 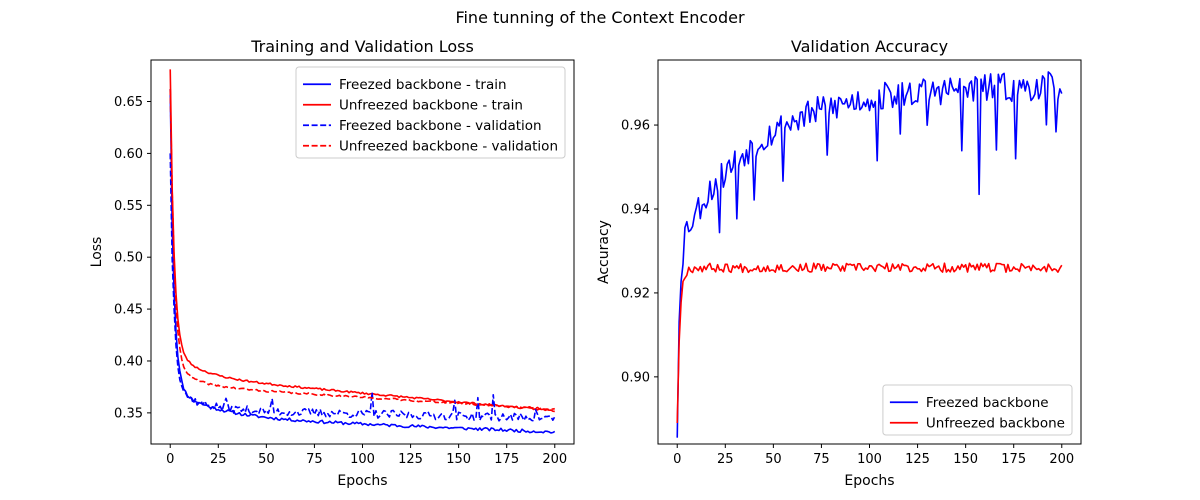 What do you see at coordinates (97, 252) in the screenshot?
I see `y-axis-label: Loss` at bounding box center [97, 252].